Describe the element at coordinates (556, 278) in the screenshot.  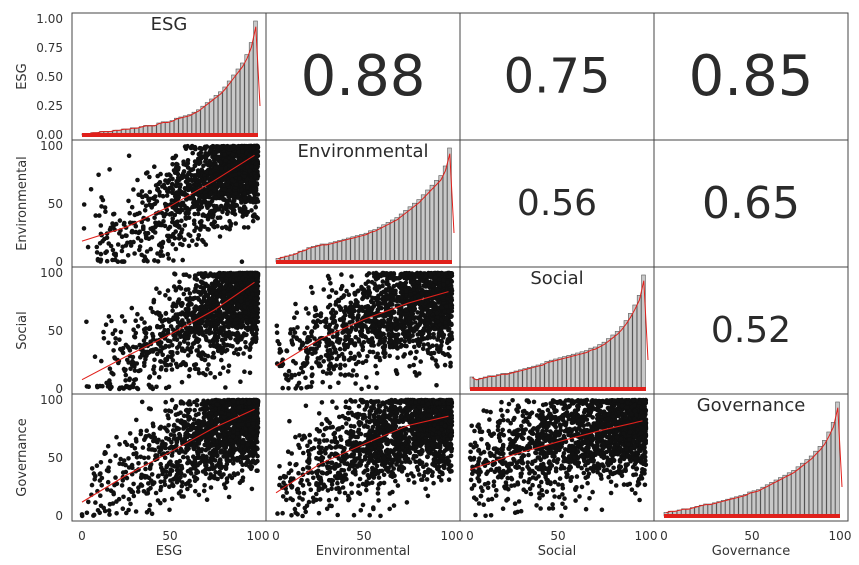
I see `diagonal-title-social: Social` at that location.